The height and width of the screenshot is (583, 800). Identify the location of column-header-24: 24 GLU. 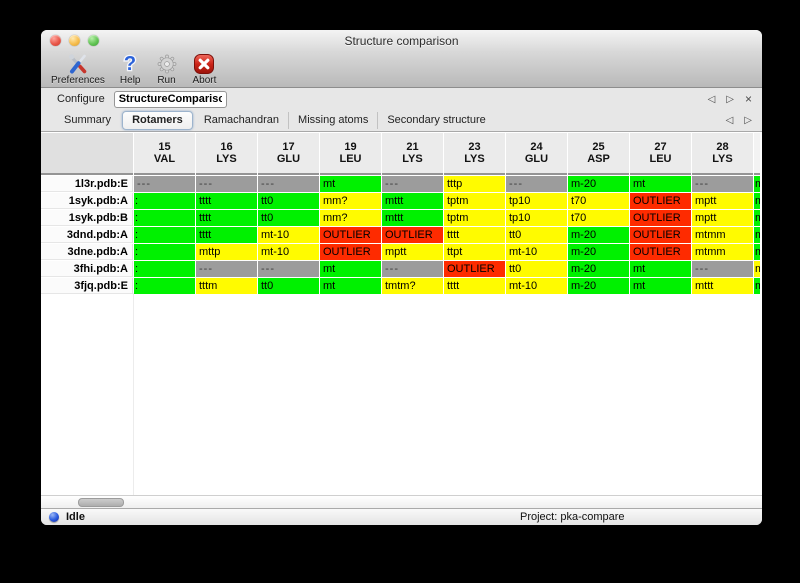
(536, 154).